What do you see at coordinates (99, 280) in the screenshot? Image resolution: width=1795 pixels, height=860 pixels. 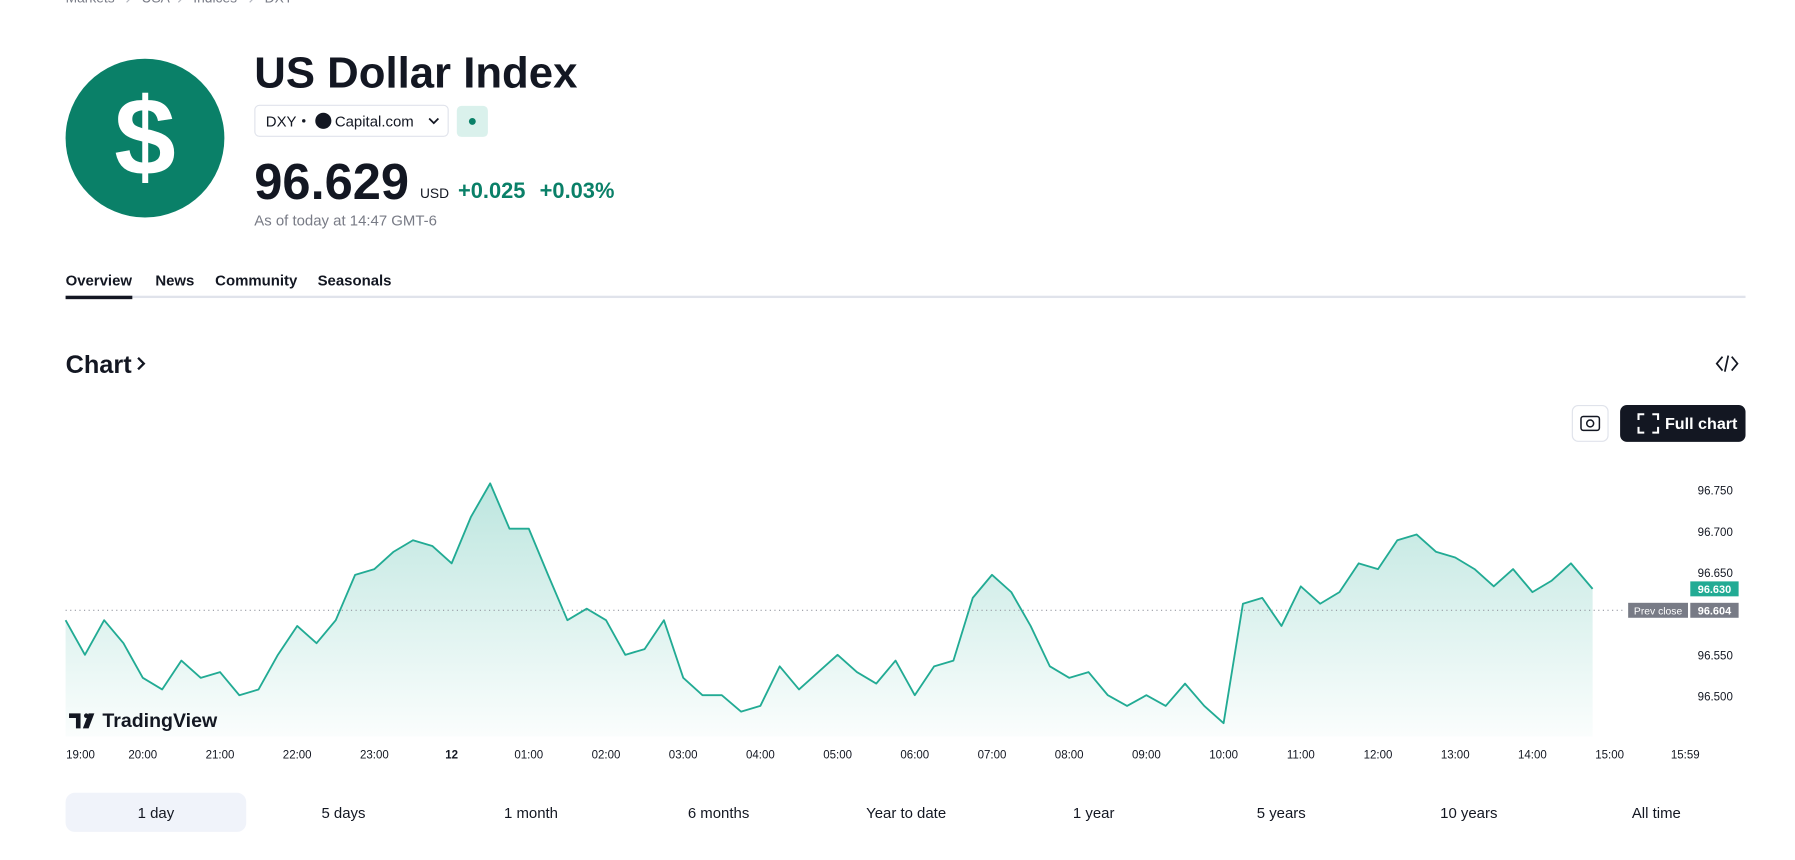 I see `tab: Overview` at bounding box center [99, 280].